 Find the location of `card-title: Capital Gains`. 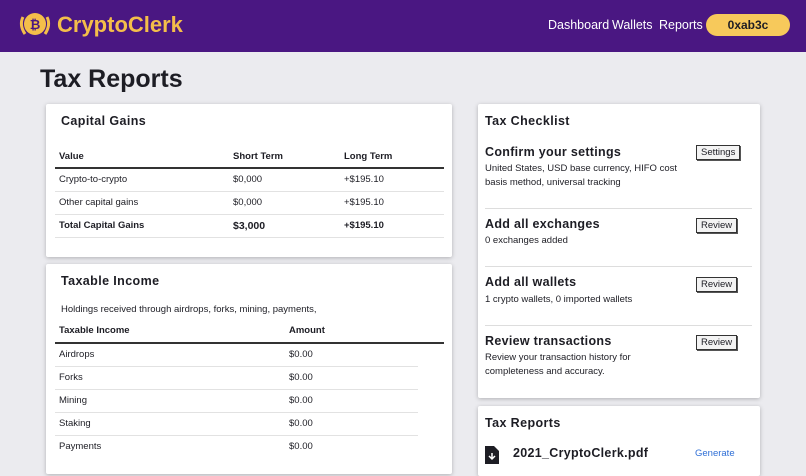

card-title: Capital Gains is located at coordinates (104, 121).